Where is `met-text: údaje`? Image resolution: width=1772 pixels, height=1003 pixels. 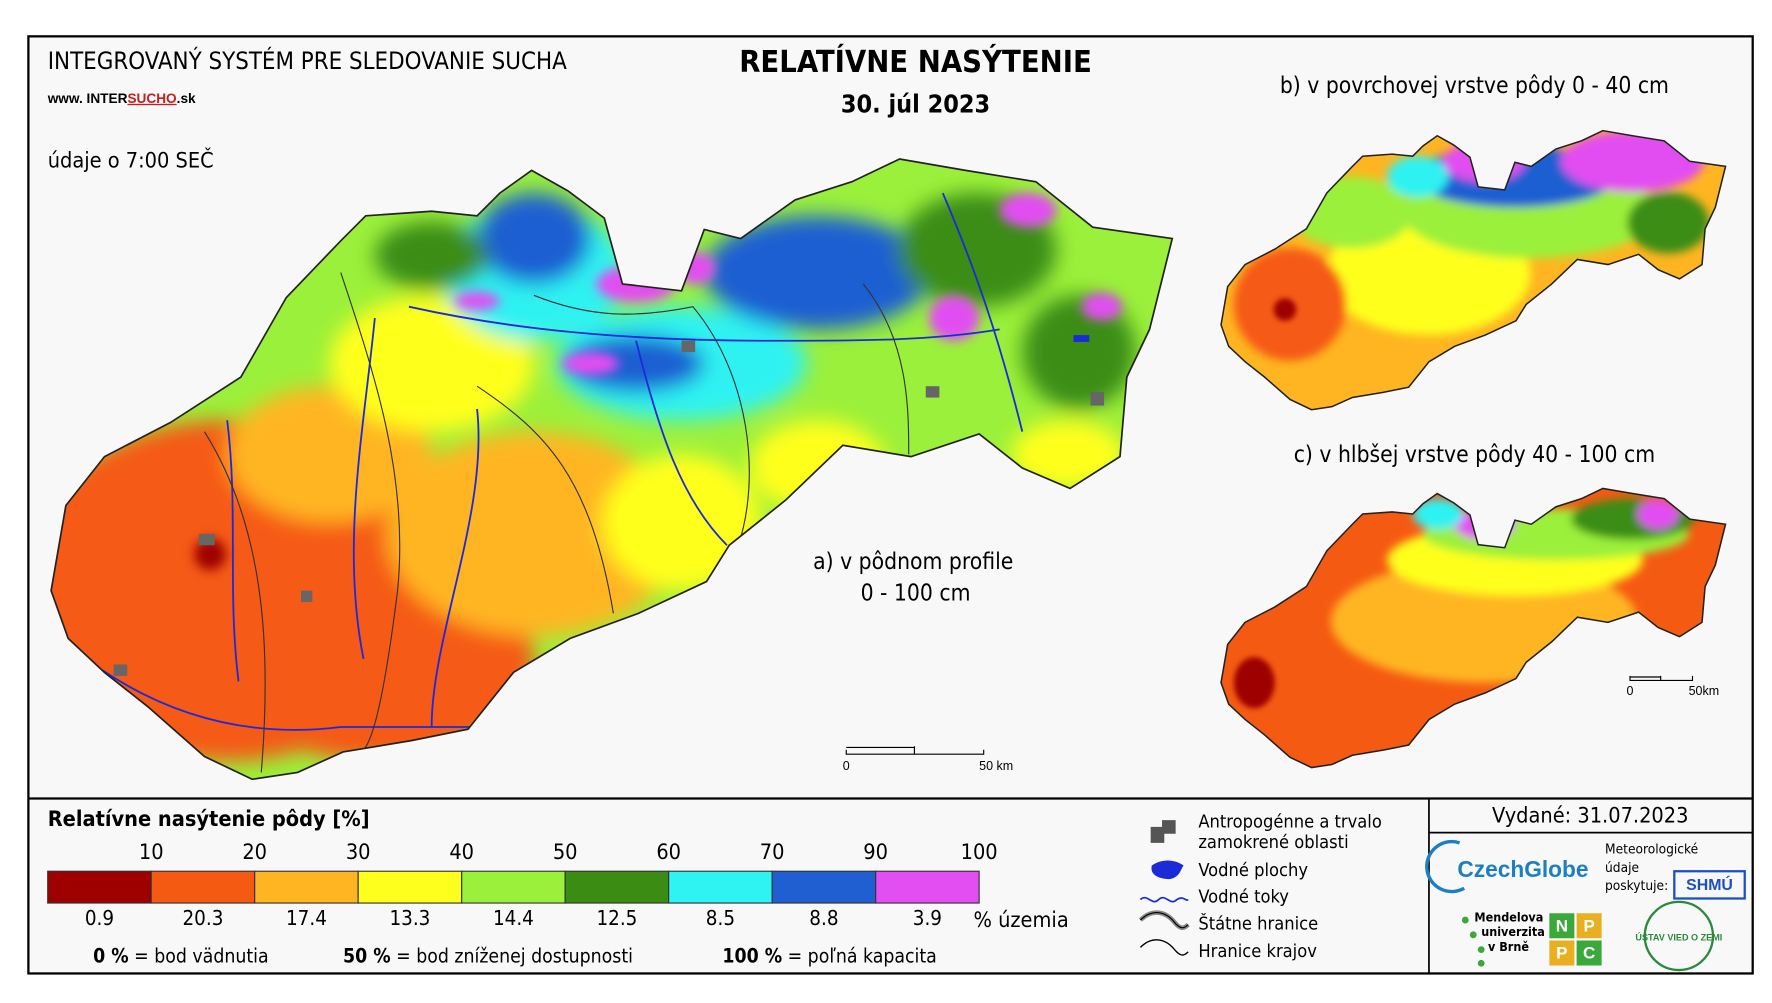 met-text: údaje is located at coordinates (1622, 868).